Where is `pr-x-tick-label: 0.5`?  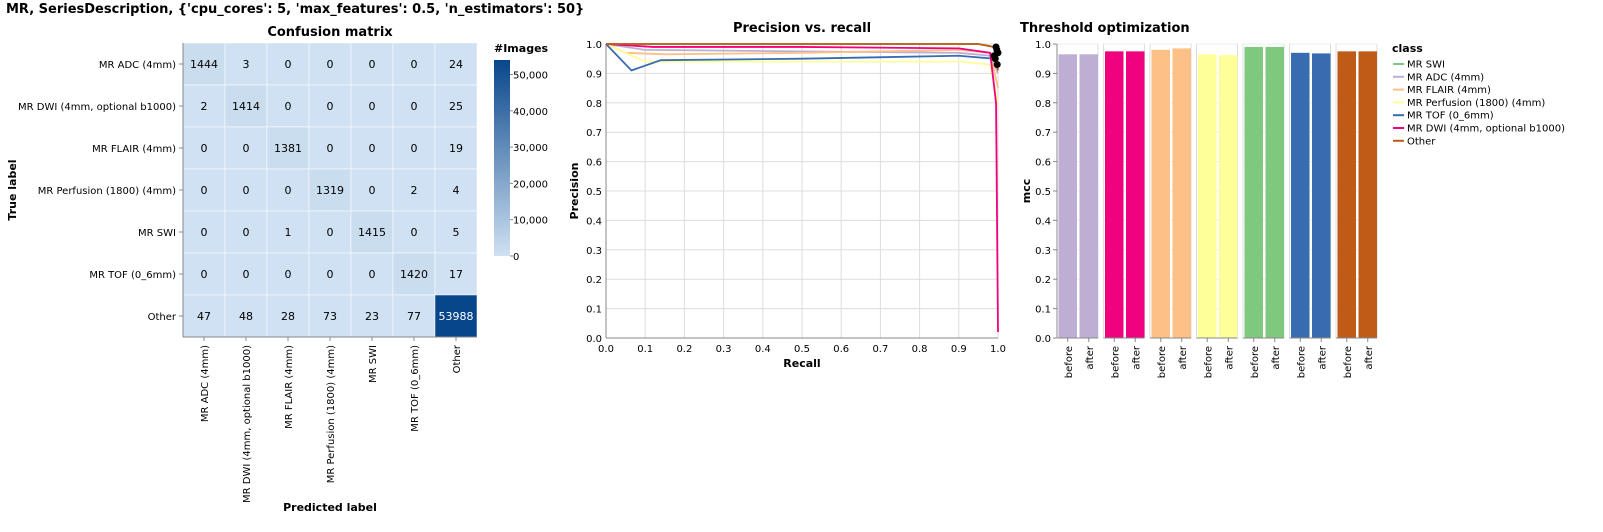 pr-x-tick-label: 0.5 is located at coordinates (802, 349).